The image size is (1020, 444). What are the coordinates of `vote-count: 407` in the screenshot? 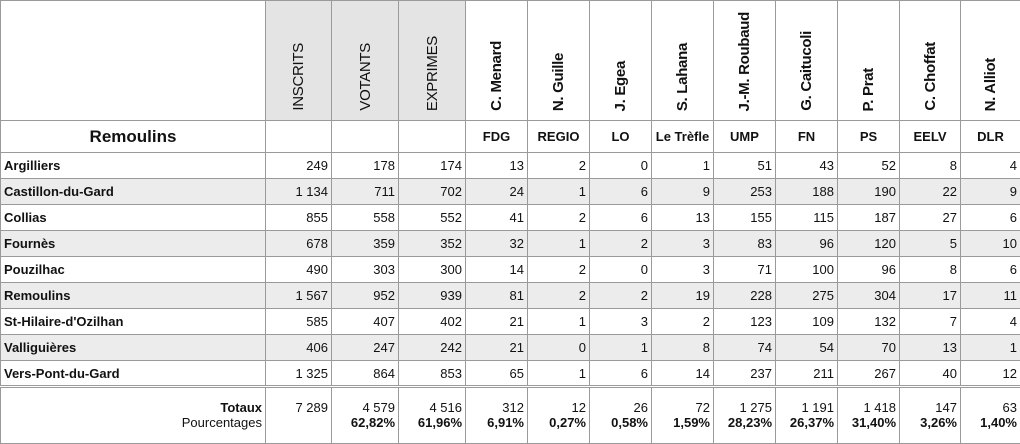 It's located at (365, 322).